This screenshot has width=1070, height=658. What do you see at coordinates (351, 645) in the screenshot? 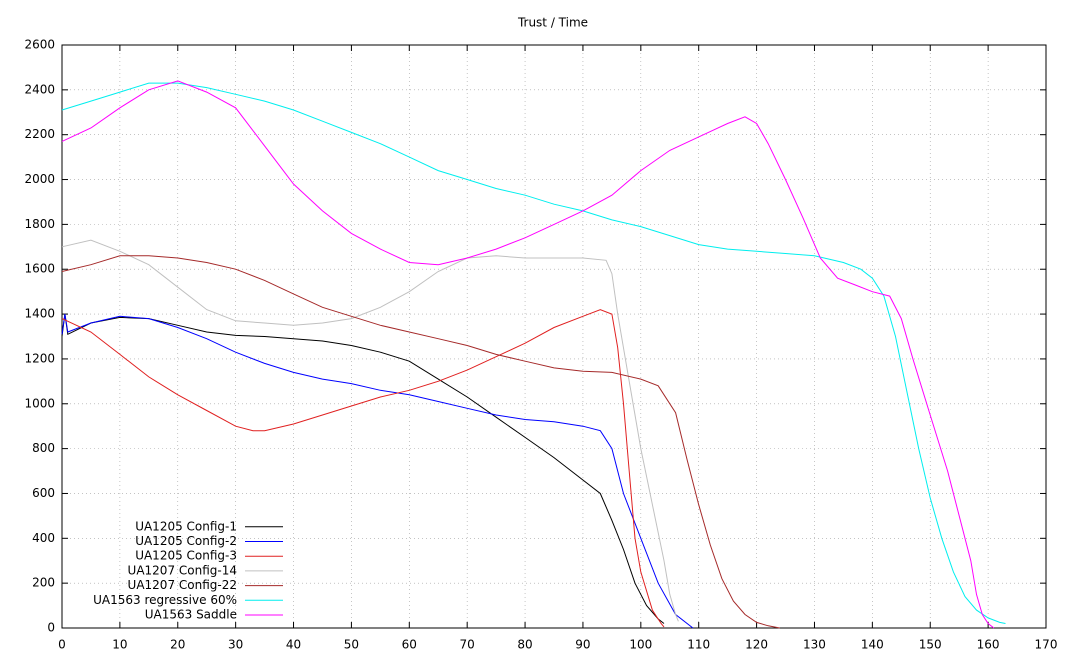
I see `x-tick-label: 50` at bounding box center [351, 645].